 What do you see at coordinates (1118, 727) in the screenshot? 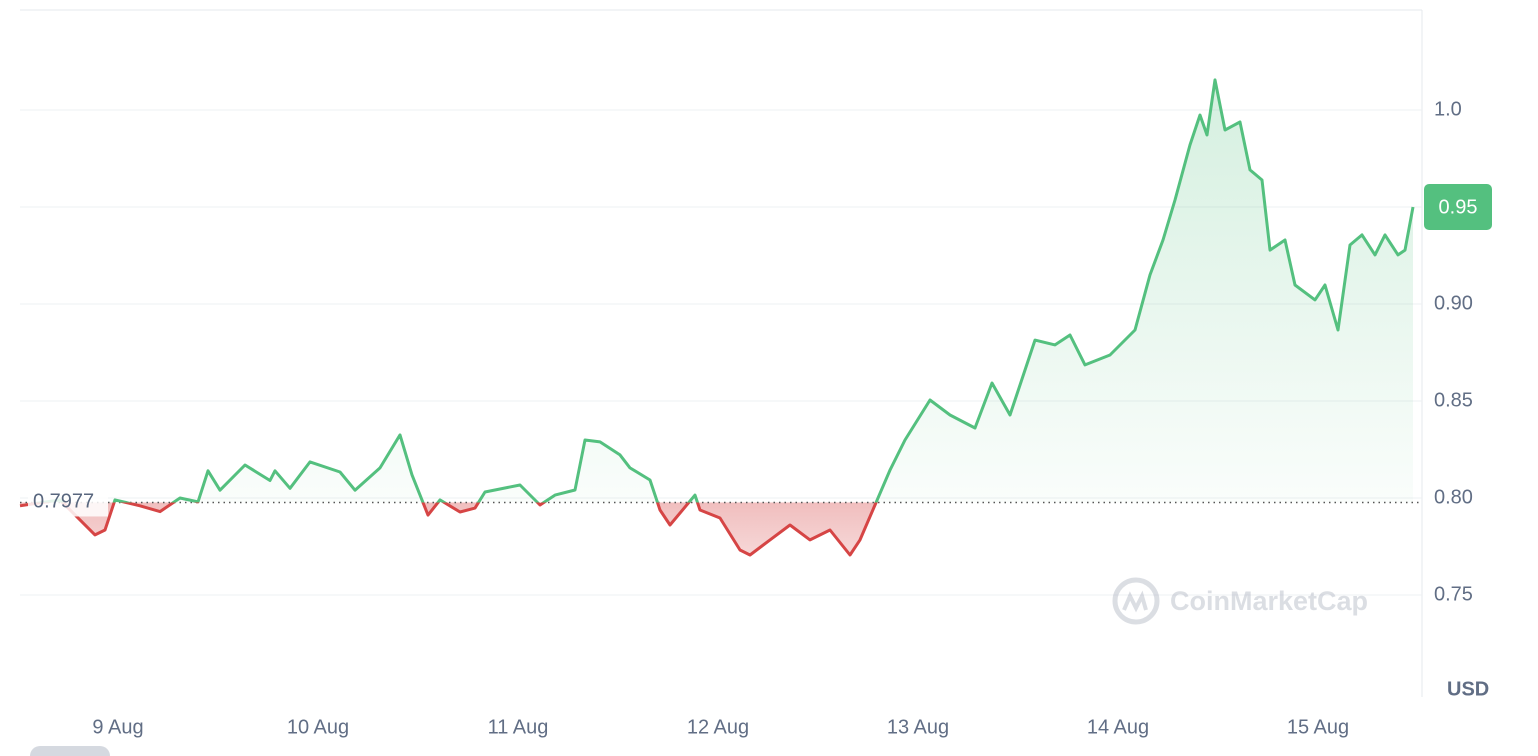
I see `x-tick-label: 14 Aug` at bounding box center [1118, 727].